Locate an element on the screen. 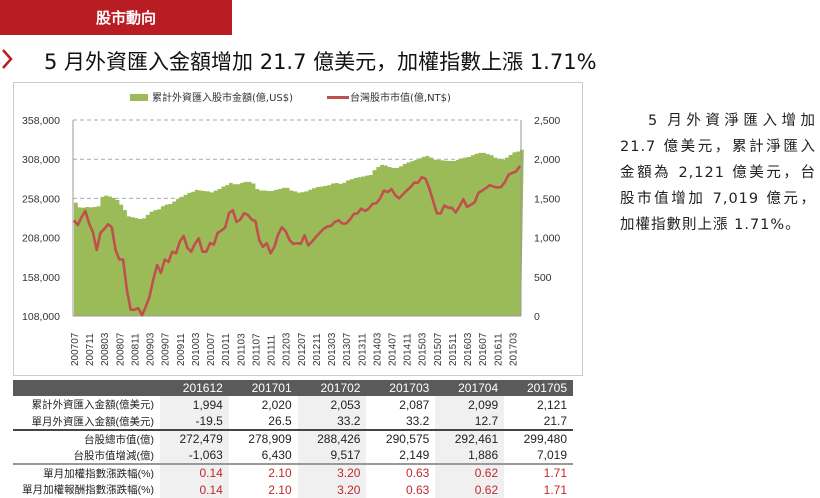 The image size is (820, 498). table-row: 台股市值增減(億) -1,063 6,430 9,517 2,149 1,886 7,019 is located at coordinates (293, 455).